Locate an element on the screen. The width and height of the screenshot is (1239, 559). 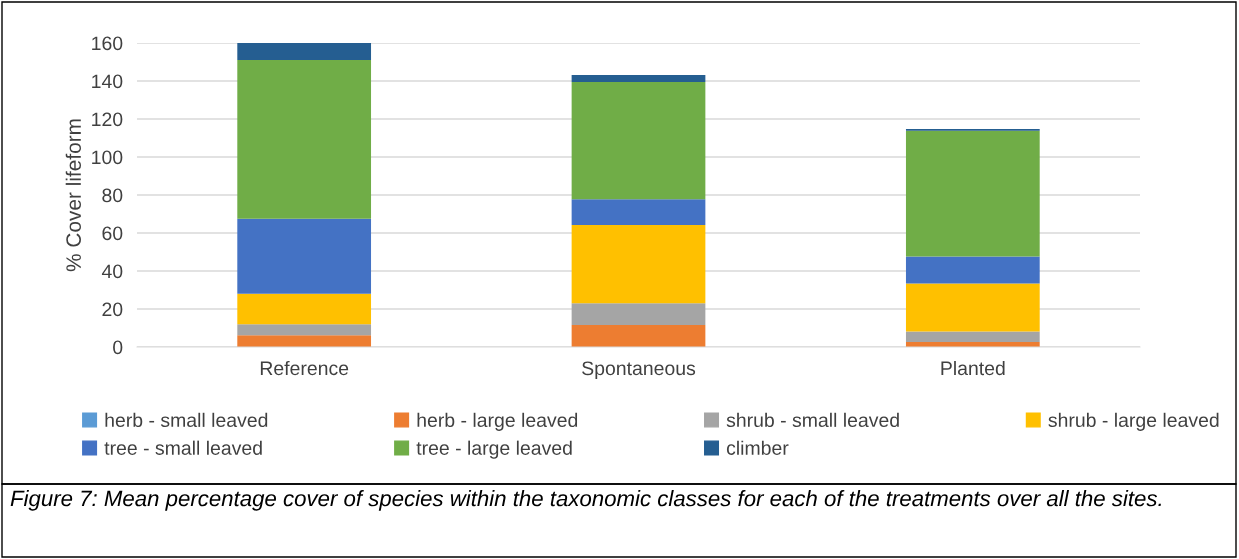
y-tick-label: 20 is located at coordinates (112, 309).